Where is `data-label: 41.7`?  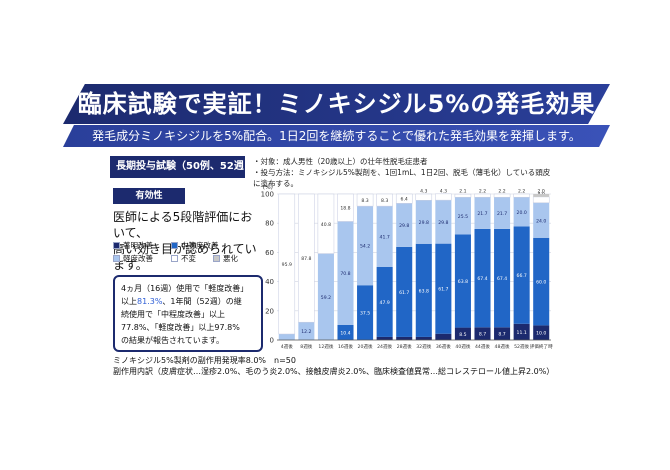 data-label: 41.7 is located at coordinates (385, 238).